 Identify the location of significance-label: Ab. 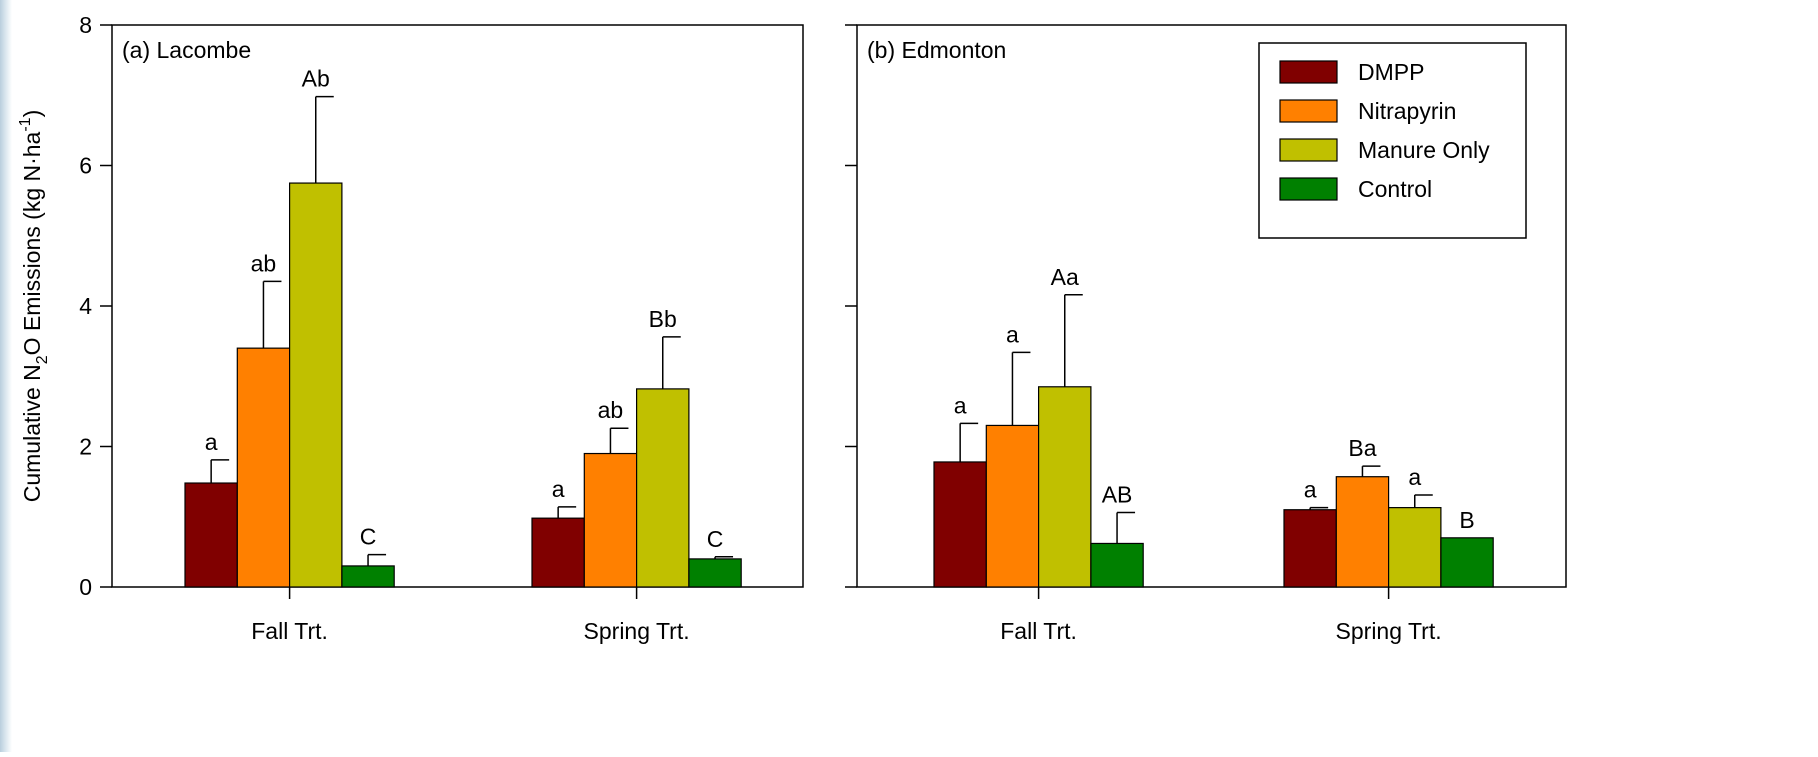
(316, 79).